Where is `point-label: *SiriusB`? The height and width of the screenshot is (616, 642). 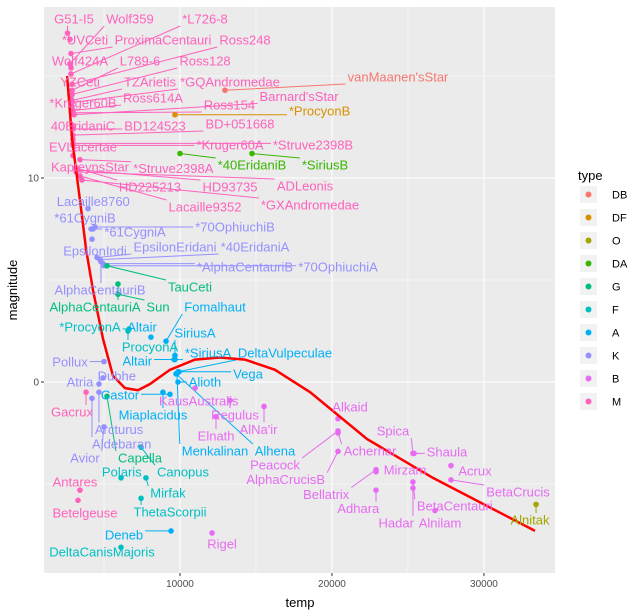 point-label: *SiriusB is located at coordinates (325, 165).